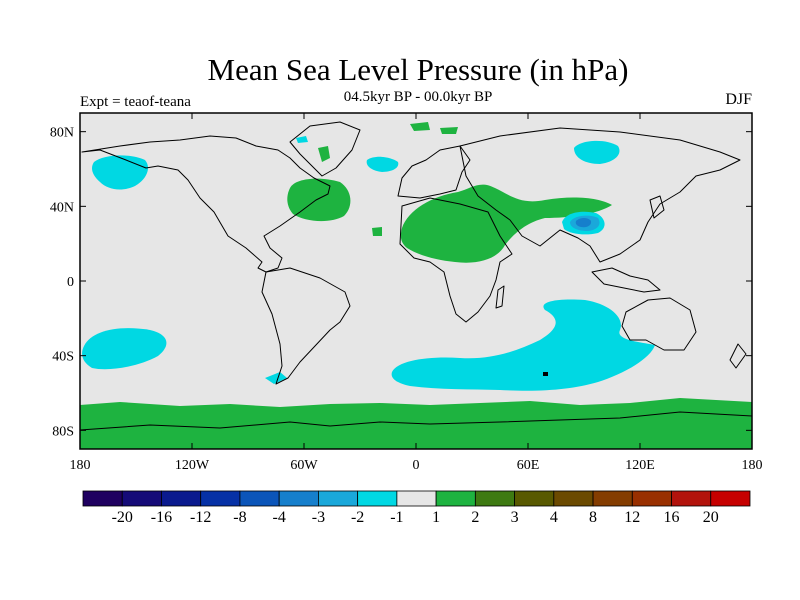  I want to click on colorbar-label: -12, so click(200, 517).